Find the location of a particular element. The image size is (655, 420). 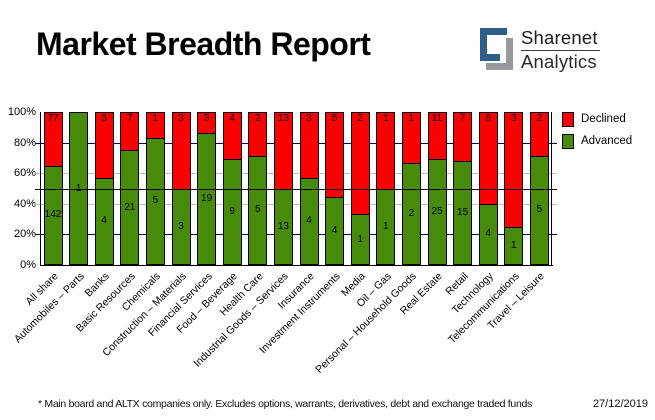

bar-segment-advanced: 9 is located at coordinates (232, 212).